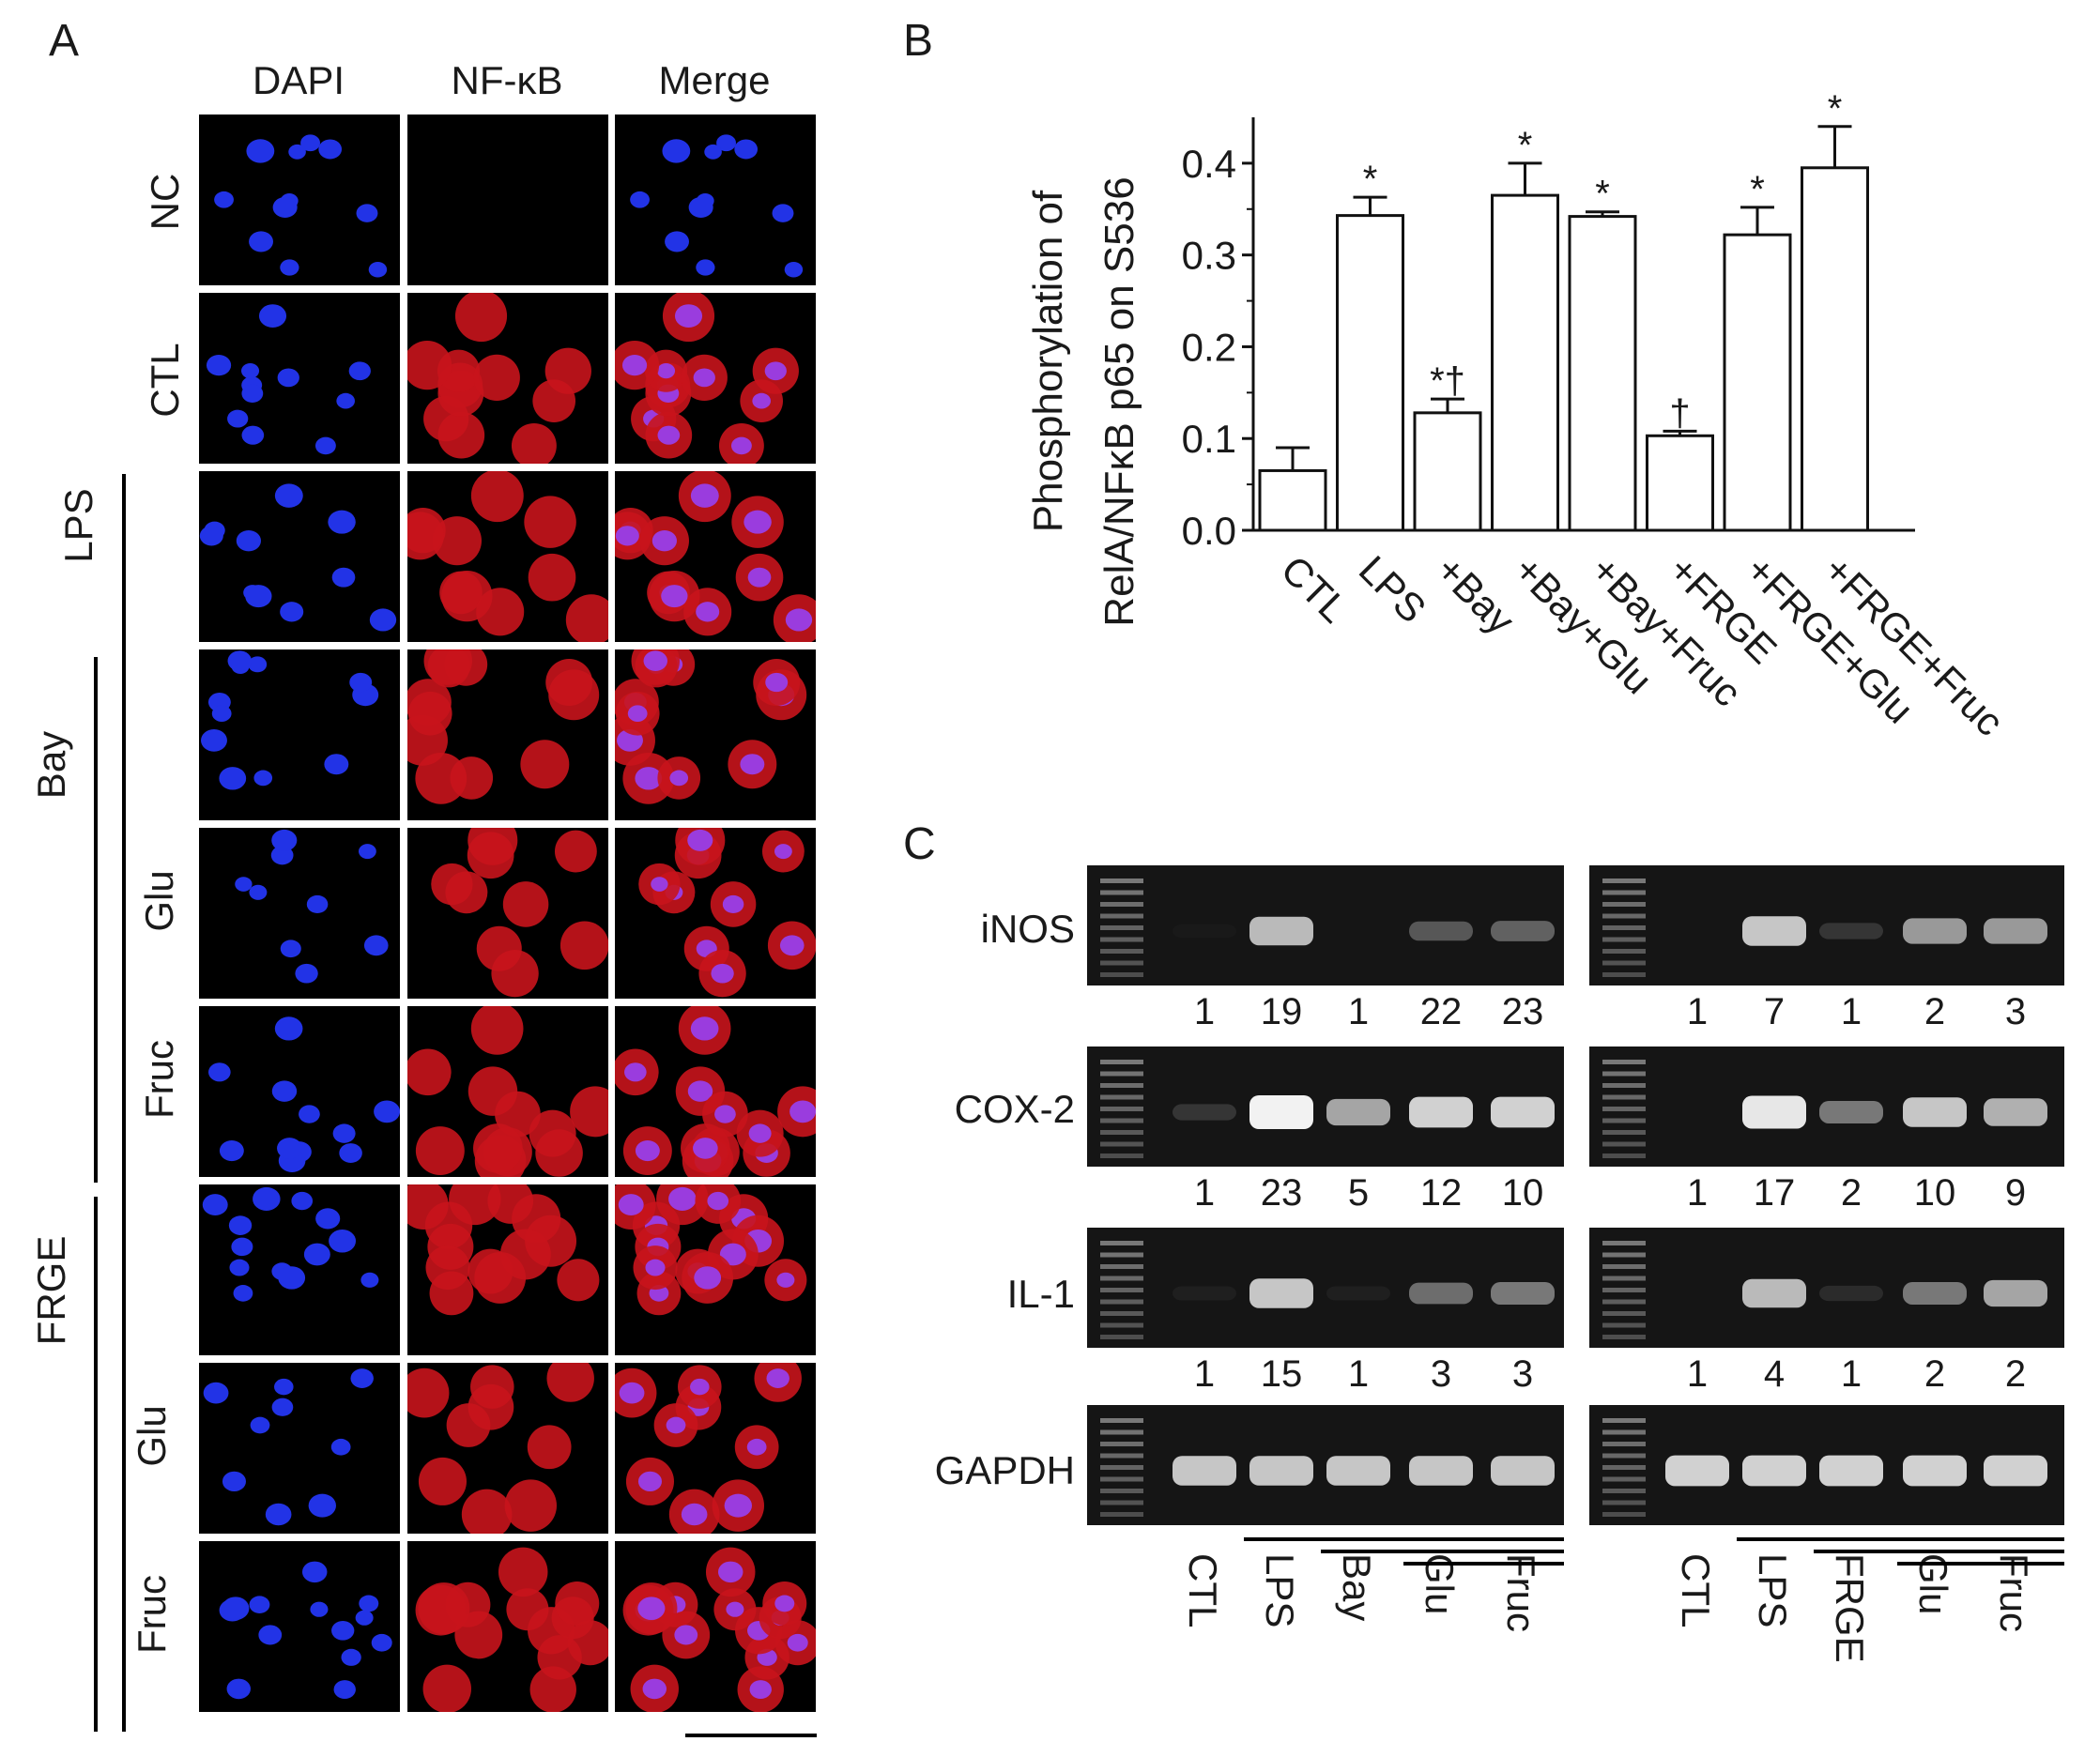 This screenshot has height=1757, width=2100. What do you see at coordinates (1281, 1193) in the screenshot?
I see `band-quant: 23` at bounding box center [1281, 1193].